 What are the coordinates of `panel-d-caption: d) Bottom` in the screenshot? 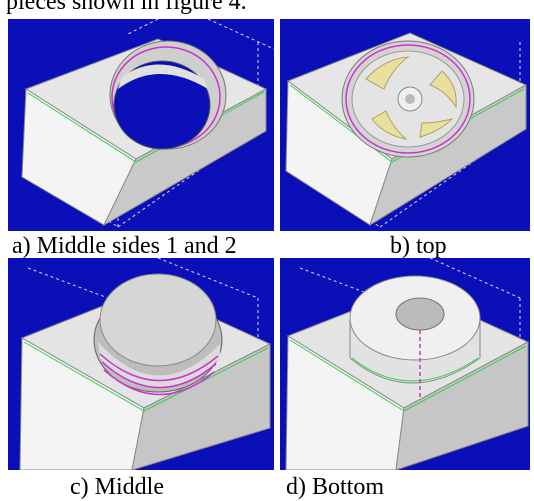 It's located at (335, 487).